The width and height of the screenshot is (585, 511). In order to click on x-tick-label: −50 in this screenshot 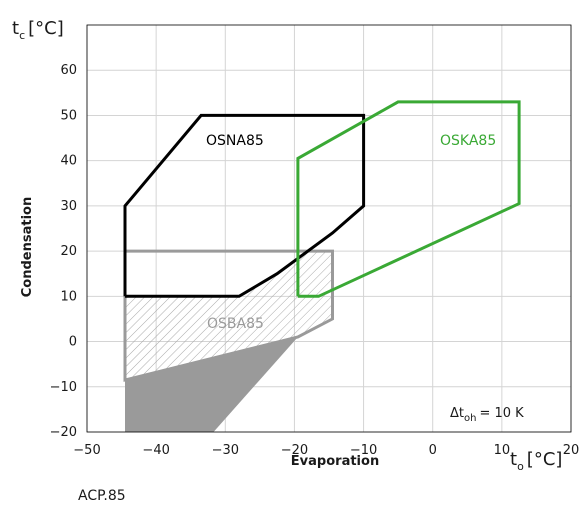, I will do `click(86, 450)`.